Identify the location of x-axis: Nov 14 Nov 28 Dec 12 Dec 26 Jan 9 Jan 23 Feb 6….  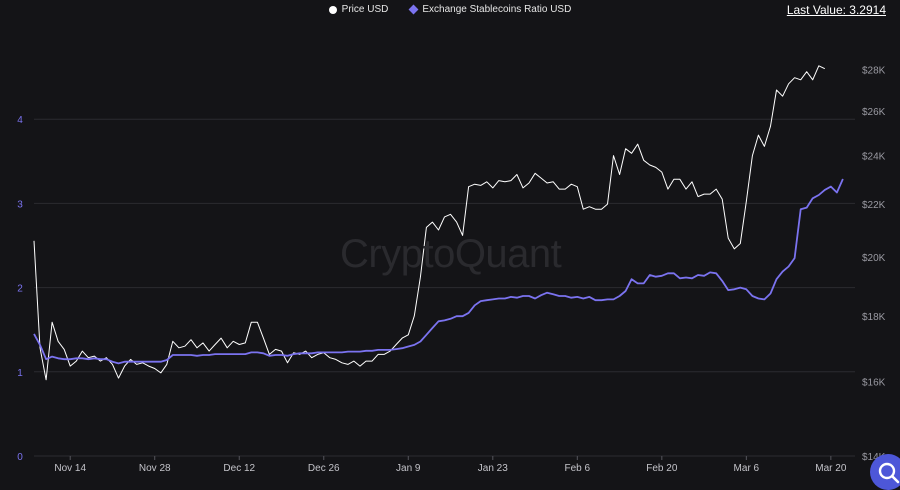
(450, 465).